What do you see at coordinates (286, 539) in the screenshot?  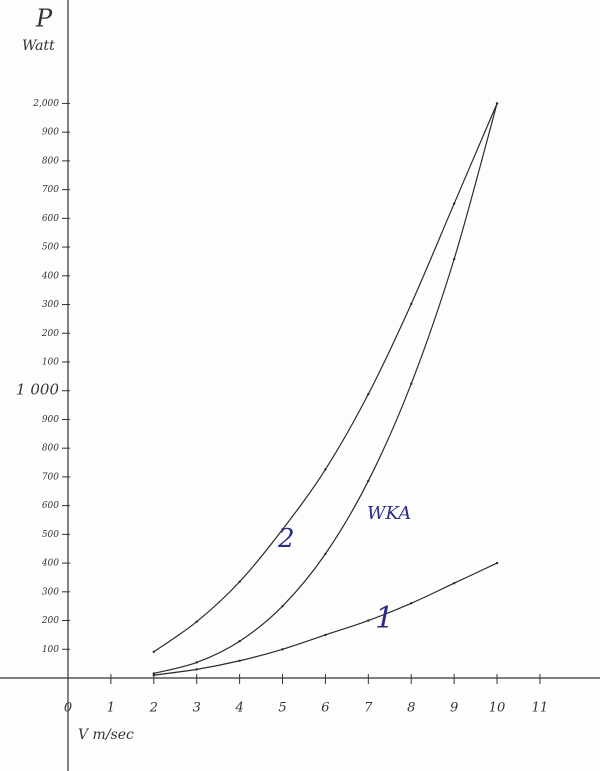 I see `curve-label: 2` at bounding box center [286, 539].